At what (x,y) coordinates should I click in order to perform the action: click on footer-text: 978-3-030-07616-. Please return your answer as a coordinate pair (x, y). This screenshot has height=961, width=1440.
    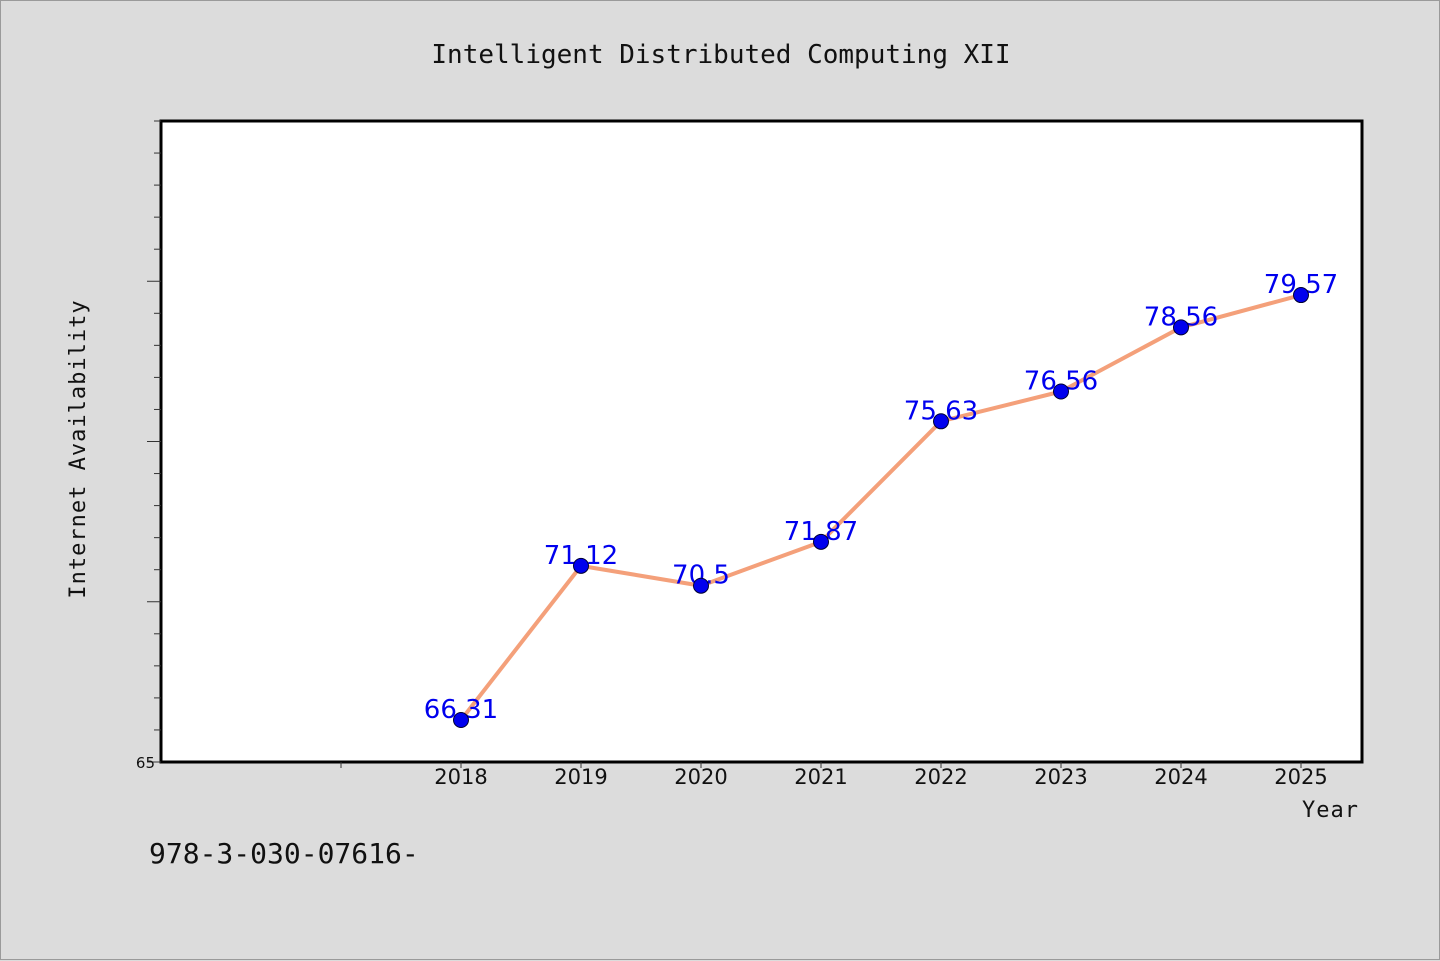
    Looking at the image, I should click on (284, 853).